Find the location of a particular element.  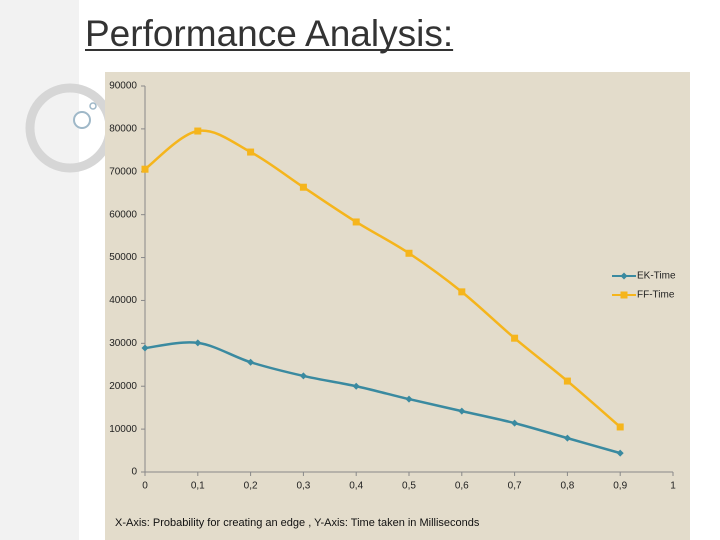

y-tick-label: 60000 is located at coordinates (123, 214).